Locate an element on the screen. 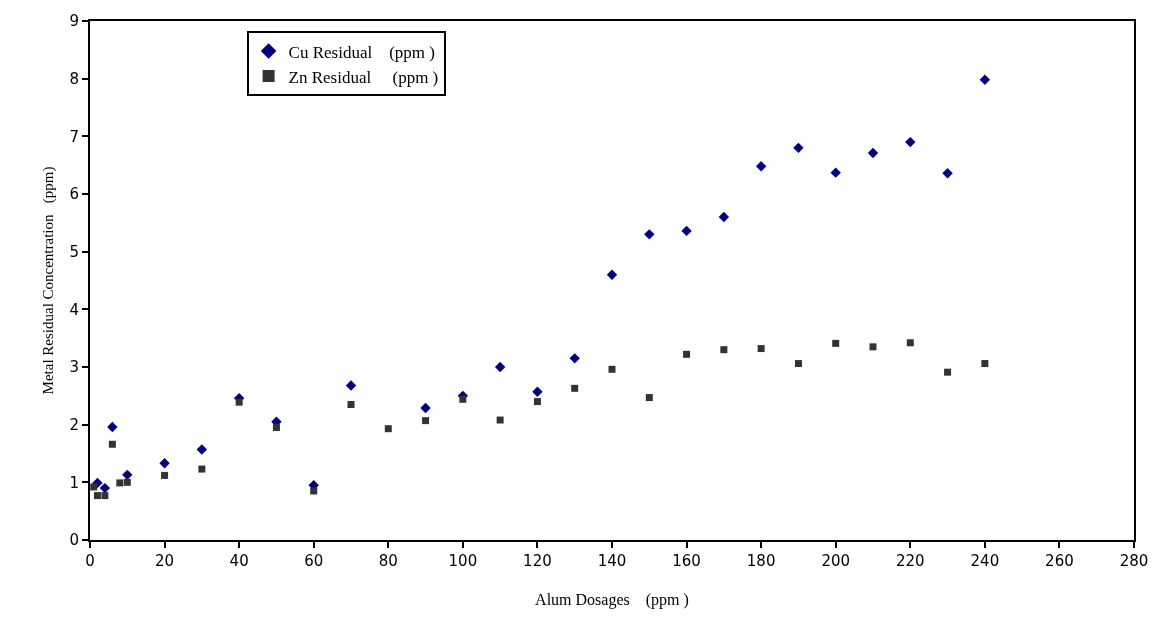  legend-label: Zn Residual (ppm ) is located at coordinates (363, 77).